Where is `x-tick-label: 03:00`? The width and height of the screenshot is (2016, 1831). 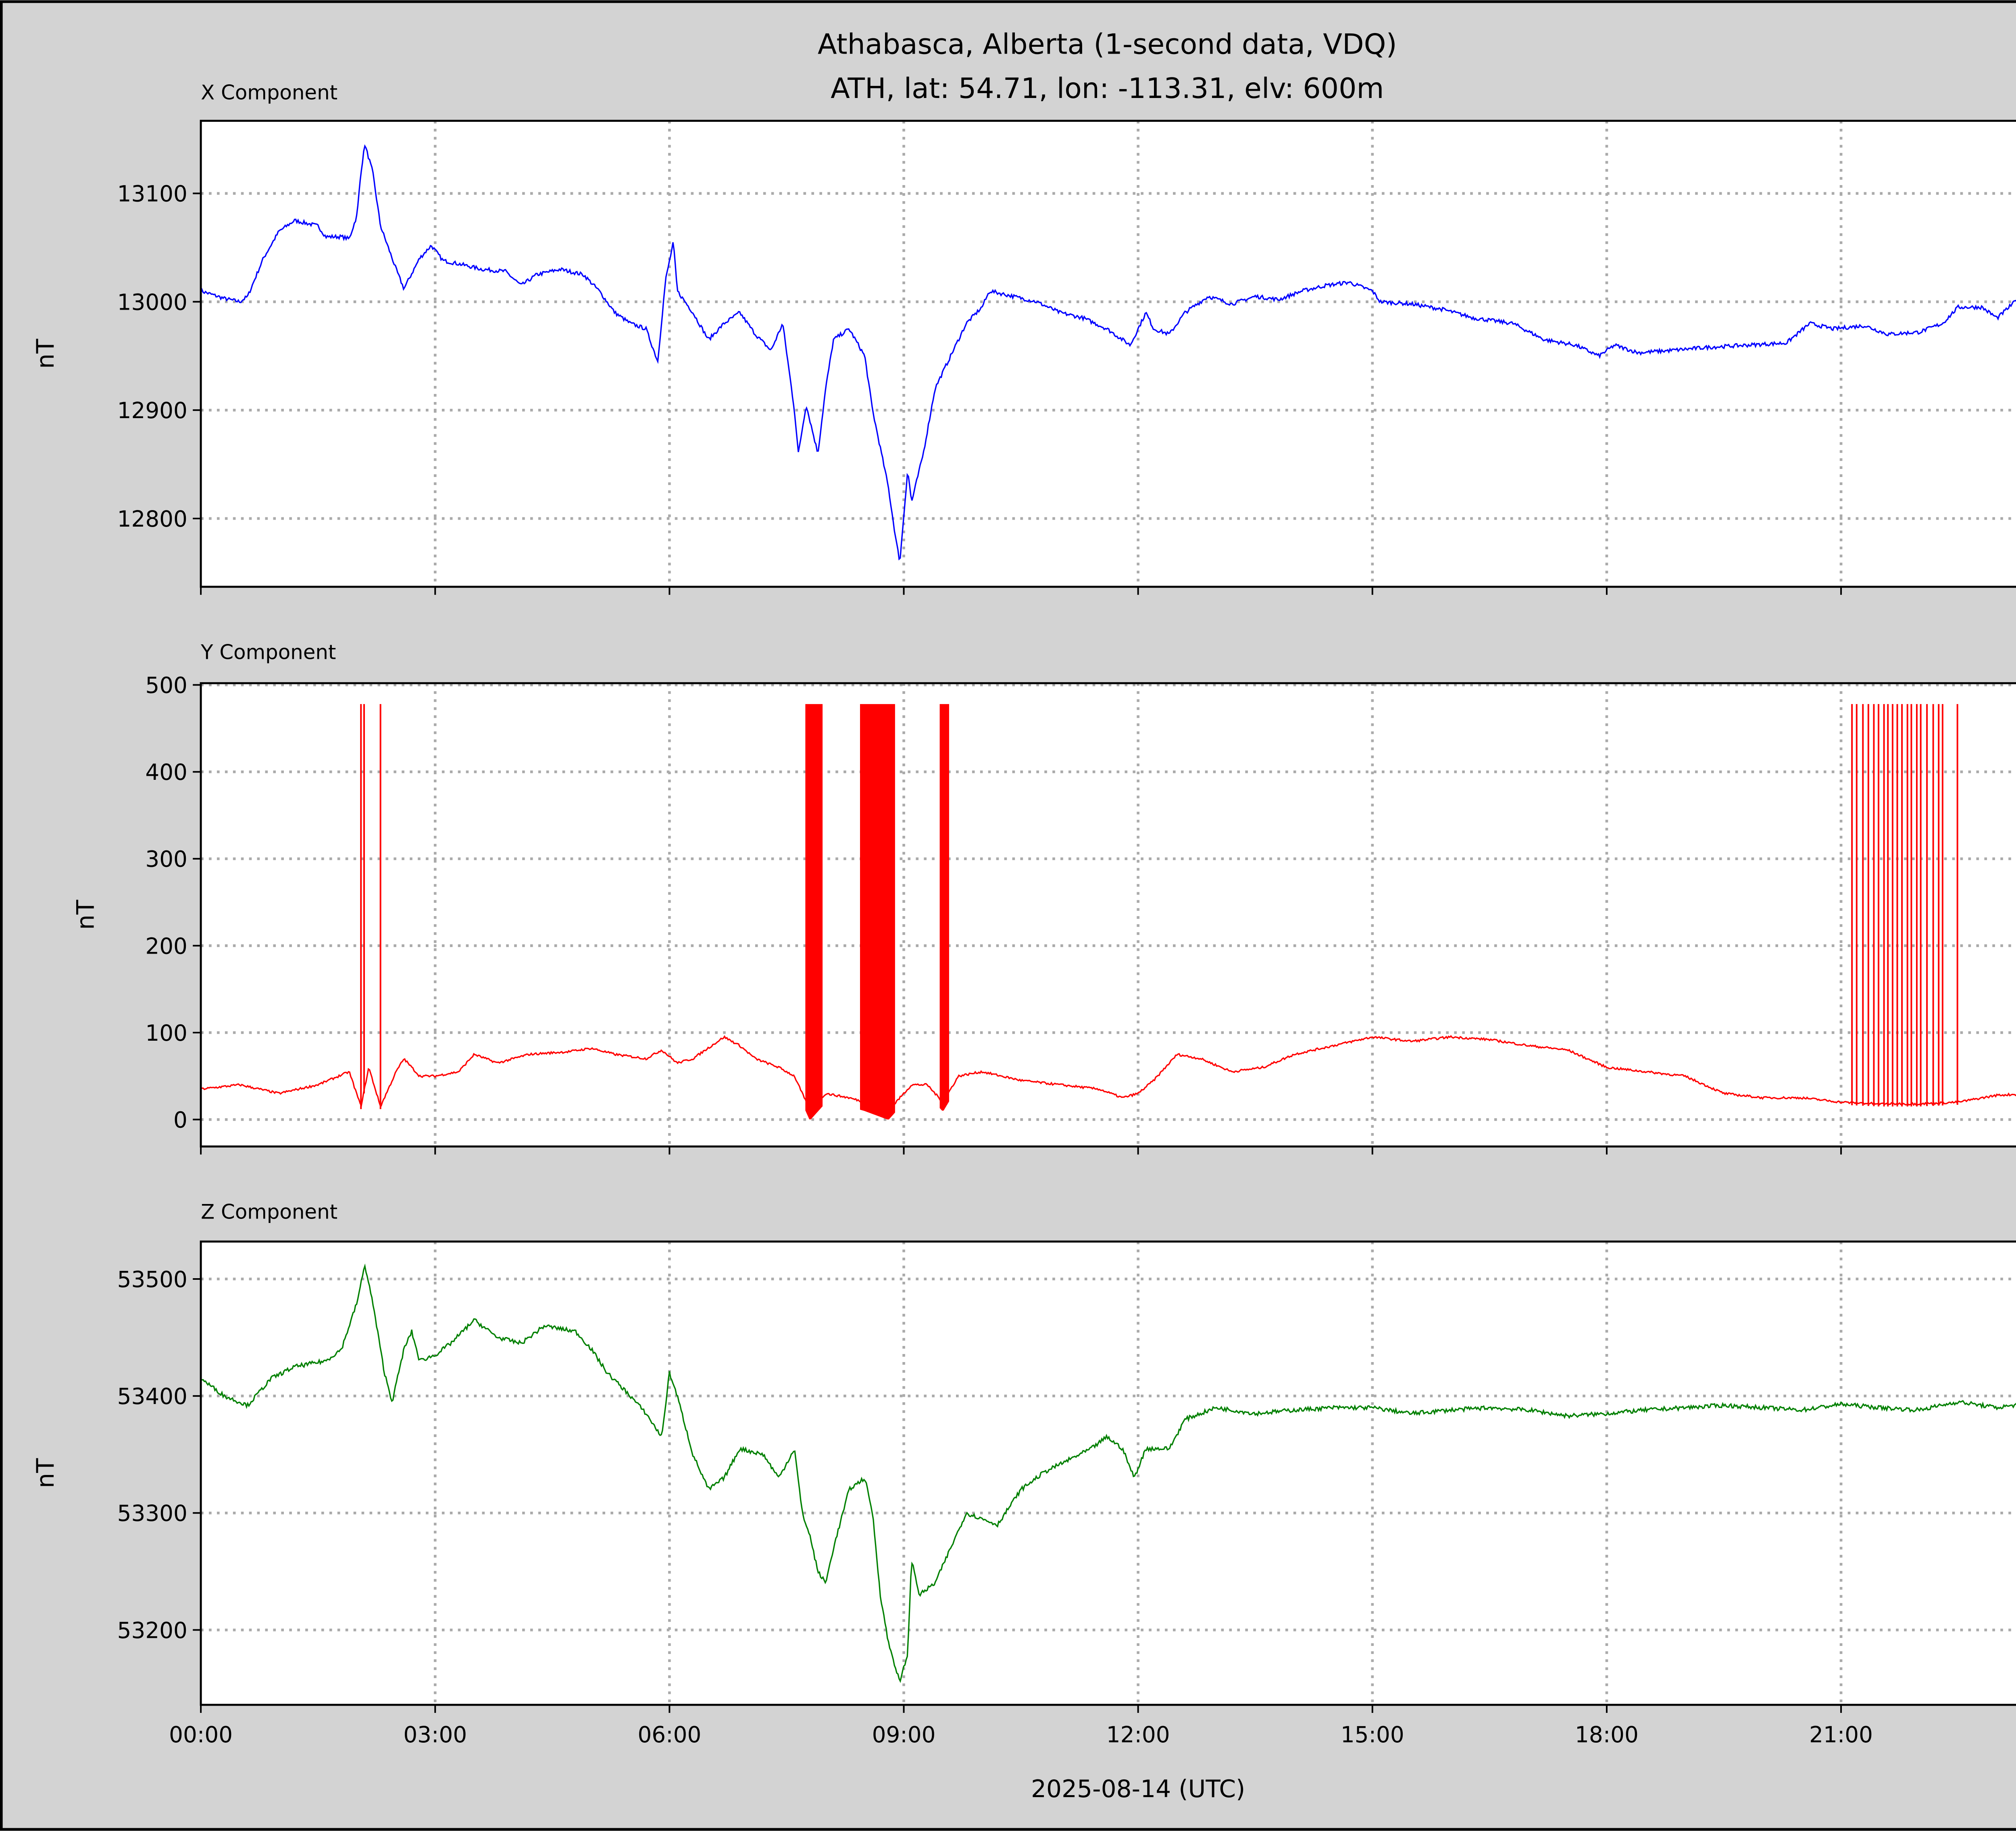 x-tick-label: 03:00 is located at coordinates (435, 1735).